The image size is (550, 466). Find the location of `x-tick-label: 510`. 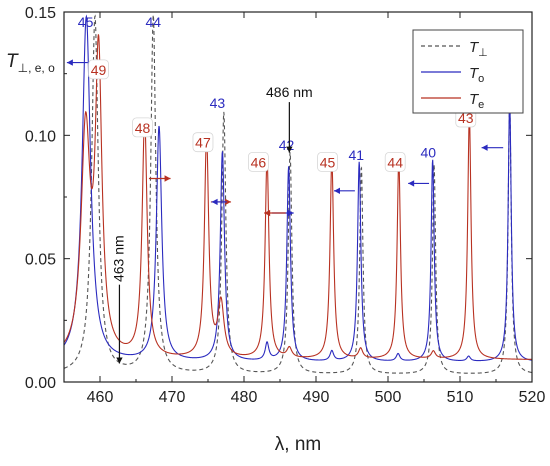

x-tick-label: 510 is located at coordinates (460, 397).